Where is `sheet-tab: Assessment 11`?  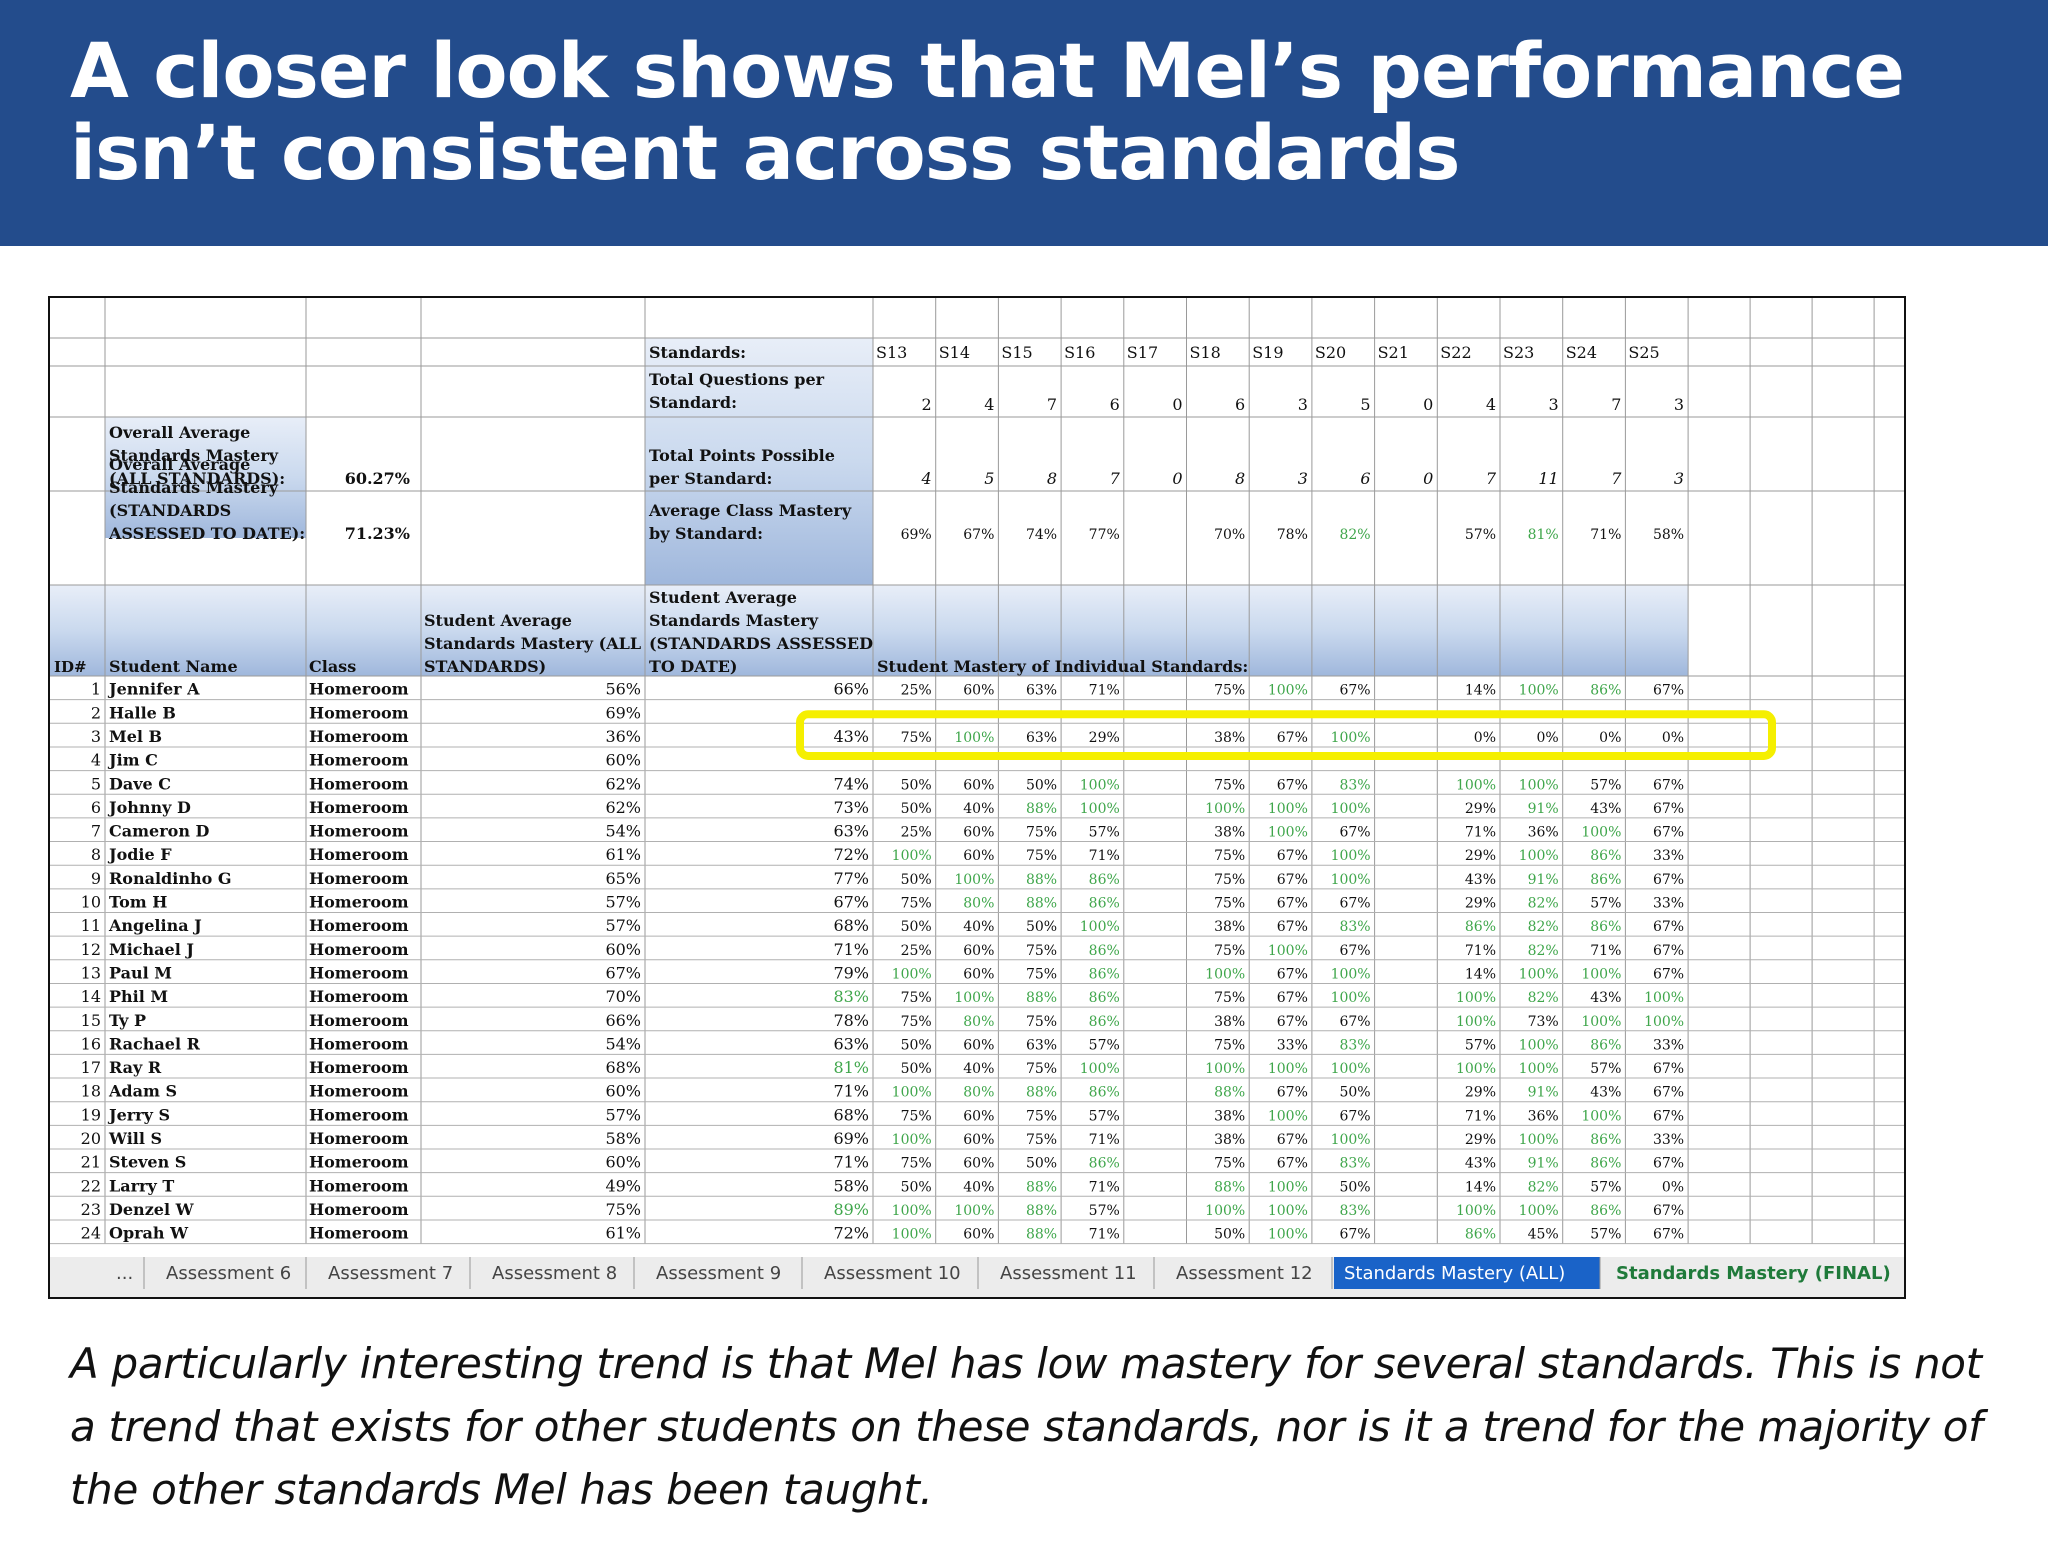 sheet-tab: Assessment 11 is located at coordinates (1068, 1273).